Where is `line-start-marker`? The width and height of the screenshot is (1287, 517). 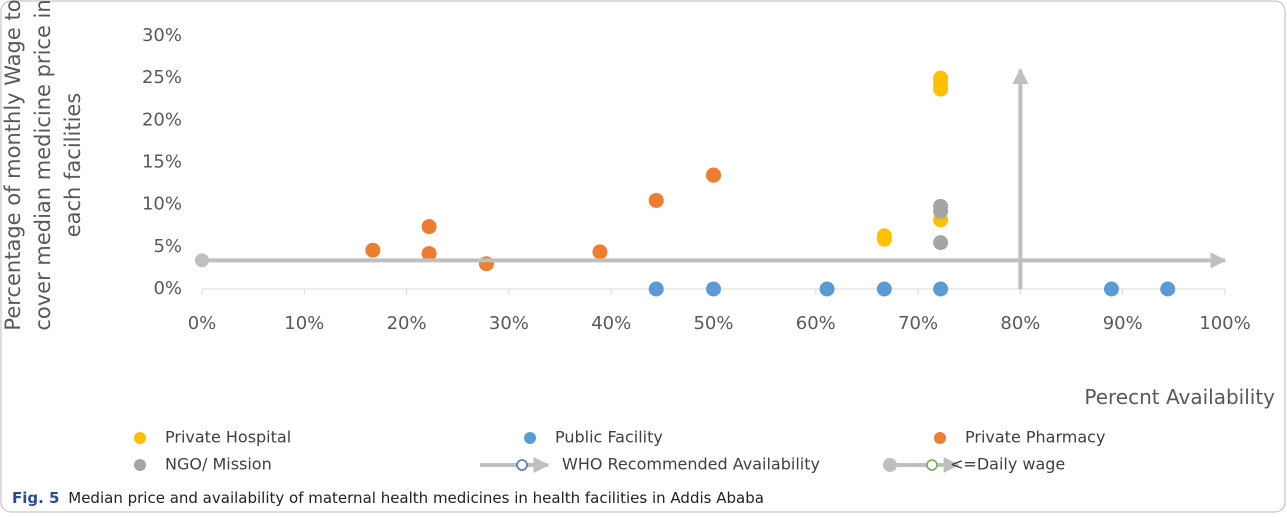
line-start-marker is located at coordinates (202, 260).